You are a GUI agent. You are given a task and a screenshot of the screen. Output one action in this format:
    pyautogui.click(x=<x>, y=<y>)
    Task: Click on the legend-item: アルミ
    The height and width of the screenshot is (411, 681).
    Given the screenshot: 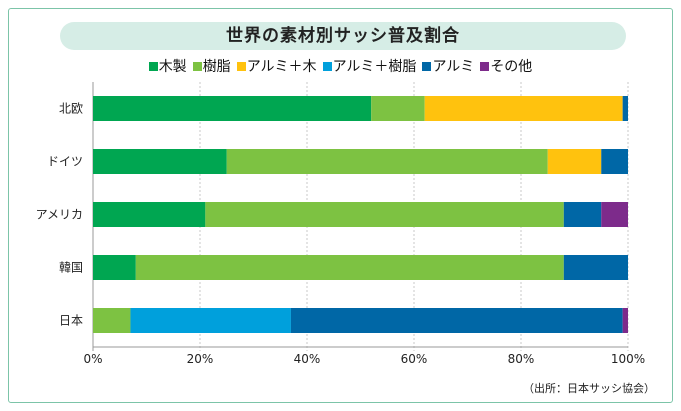 What is the action you would take?
    pyautogui.click(x=448, y=66)
    